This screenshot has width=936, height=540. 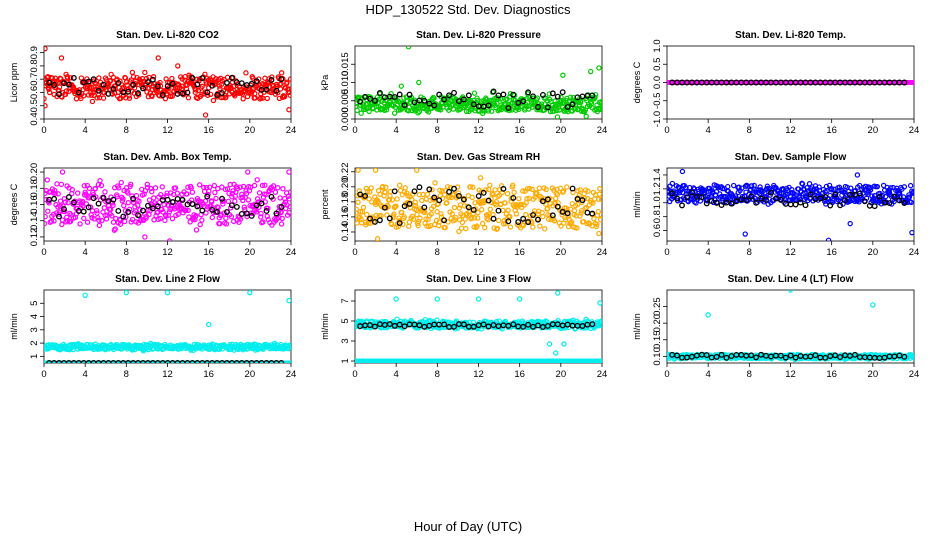 I want to click on y-tick-label: 0.20, so click(x=657, y=323).